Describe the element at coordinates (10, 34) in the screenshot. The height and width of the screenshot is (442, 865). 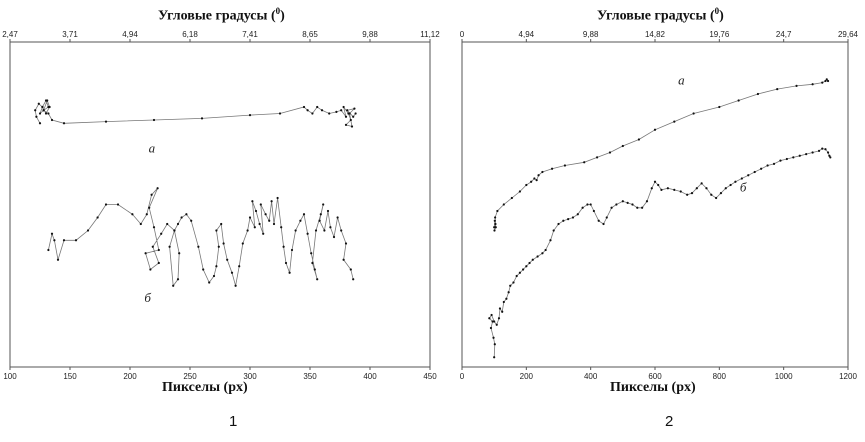
I see `top-tick-label: 2,47` at that location.